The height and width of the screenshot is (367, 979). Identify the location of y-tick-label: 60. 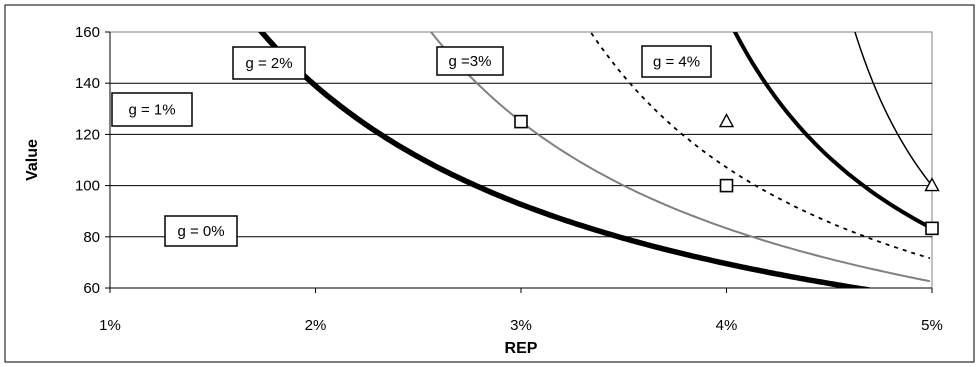
(91, 288).